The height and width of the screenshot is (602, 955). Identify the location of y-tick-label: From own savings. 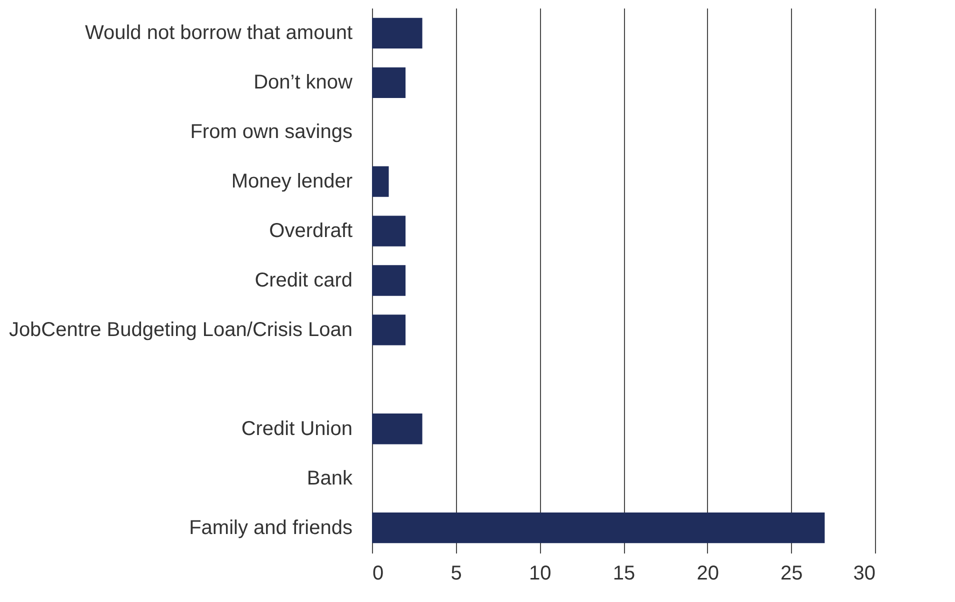
(271, 132).